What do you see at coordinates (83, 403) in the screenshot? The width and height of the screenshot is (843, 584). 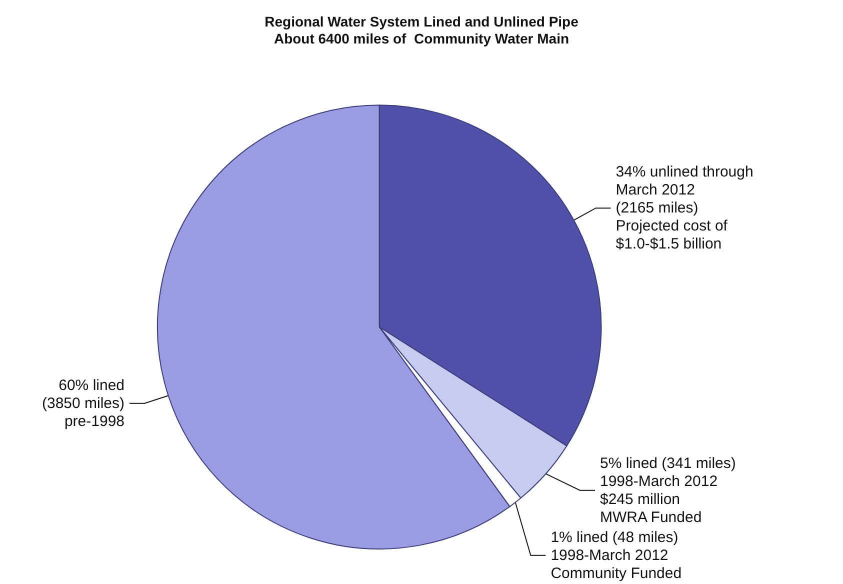 I see `data-label: 60% lined (3850 miles) pre-1998` at bounding box center [83, 403].